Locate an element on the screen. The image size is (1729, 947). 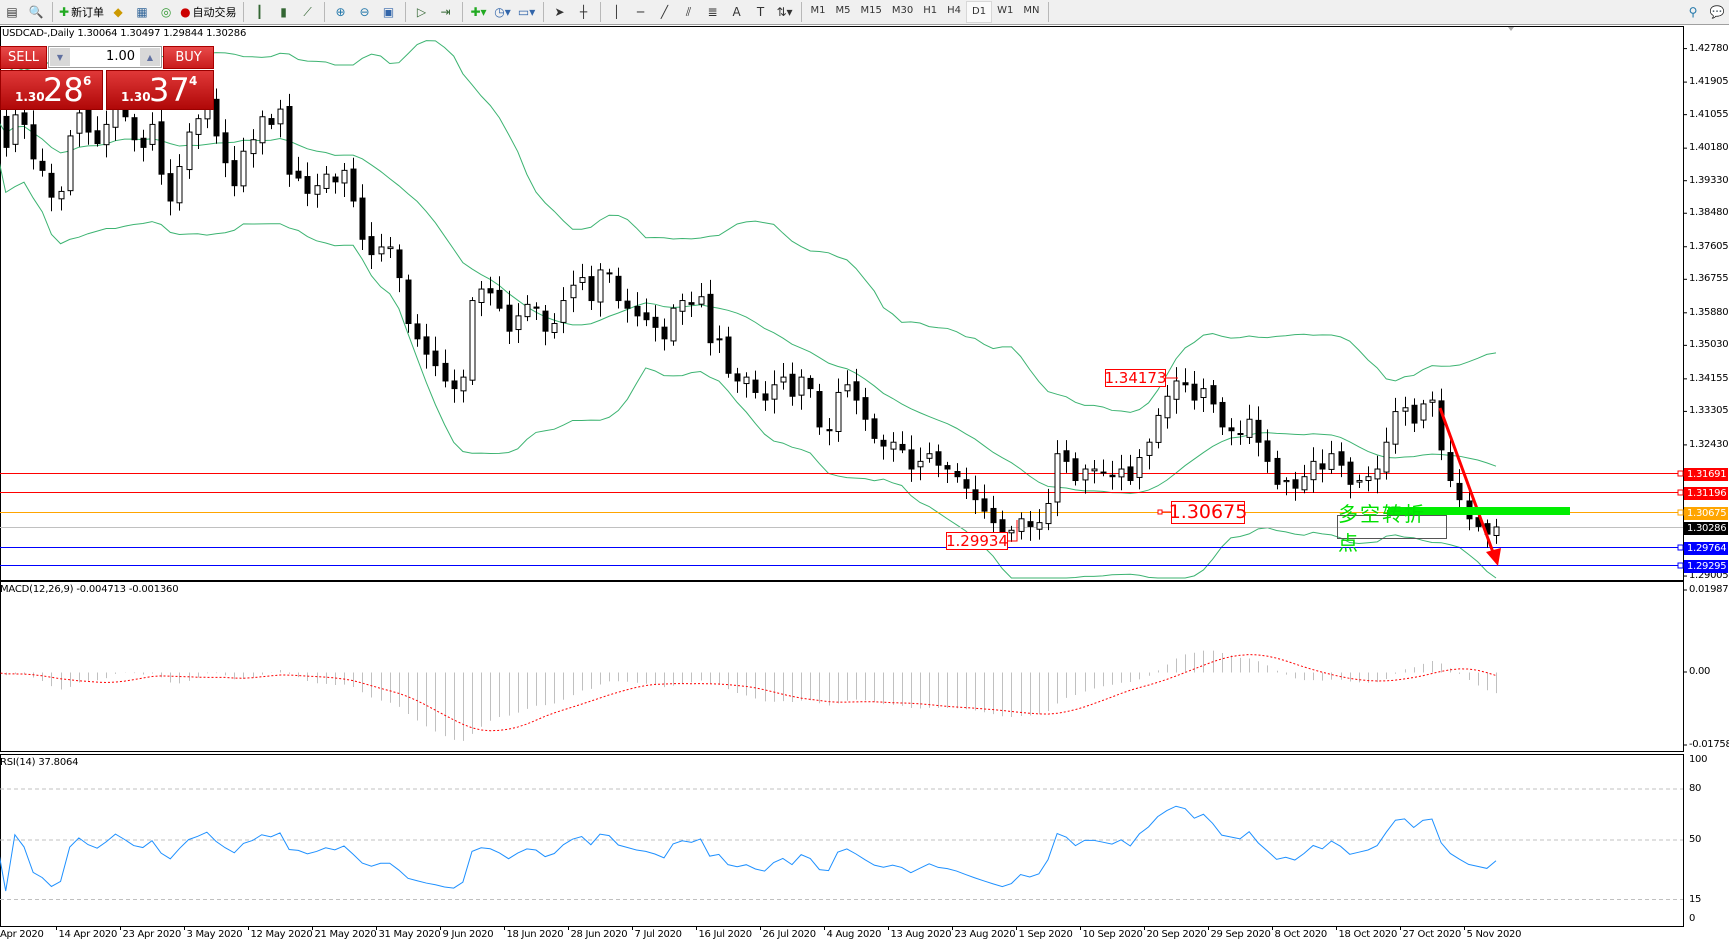
time-axis-label: 16 Jul 2020 is located at coordinates (725, 934).